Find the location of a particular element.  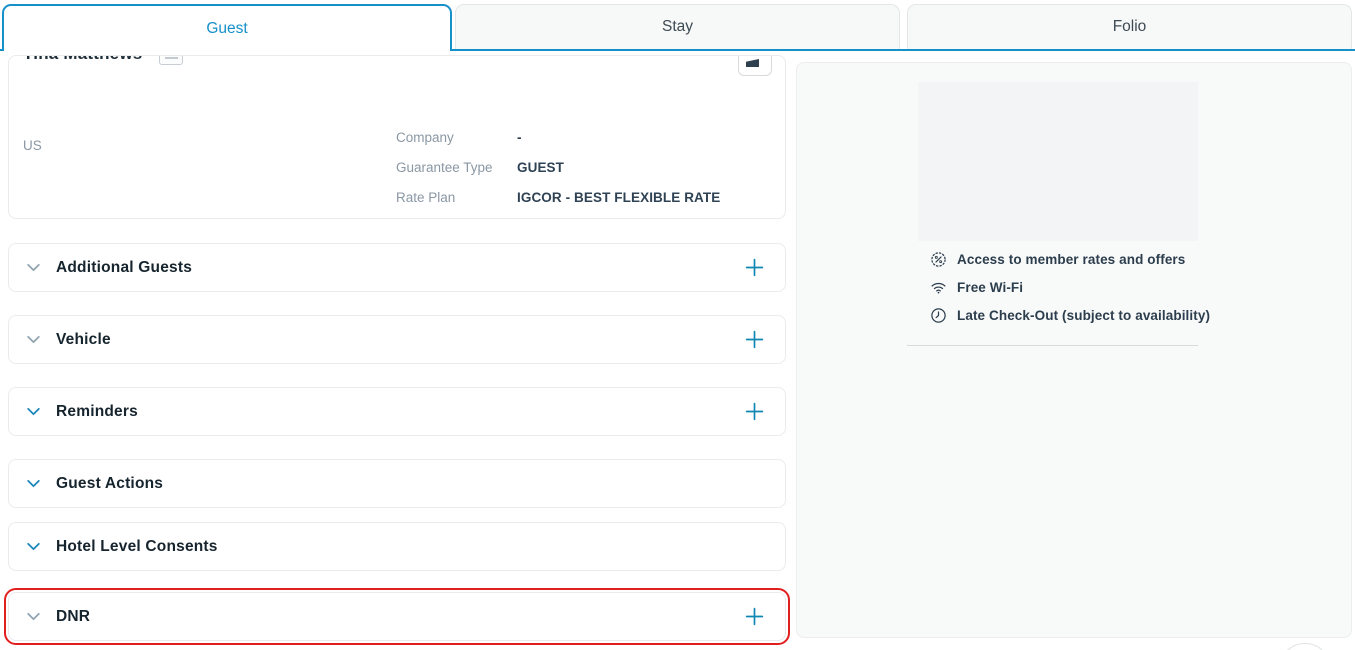

section-reminders: Reminders is located at coordinates (397, 411).